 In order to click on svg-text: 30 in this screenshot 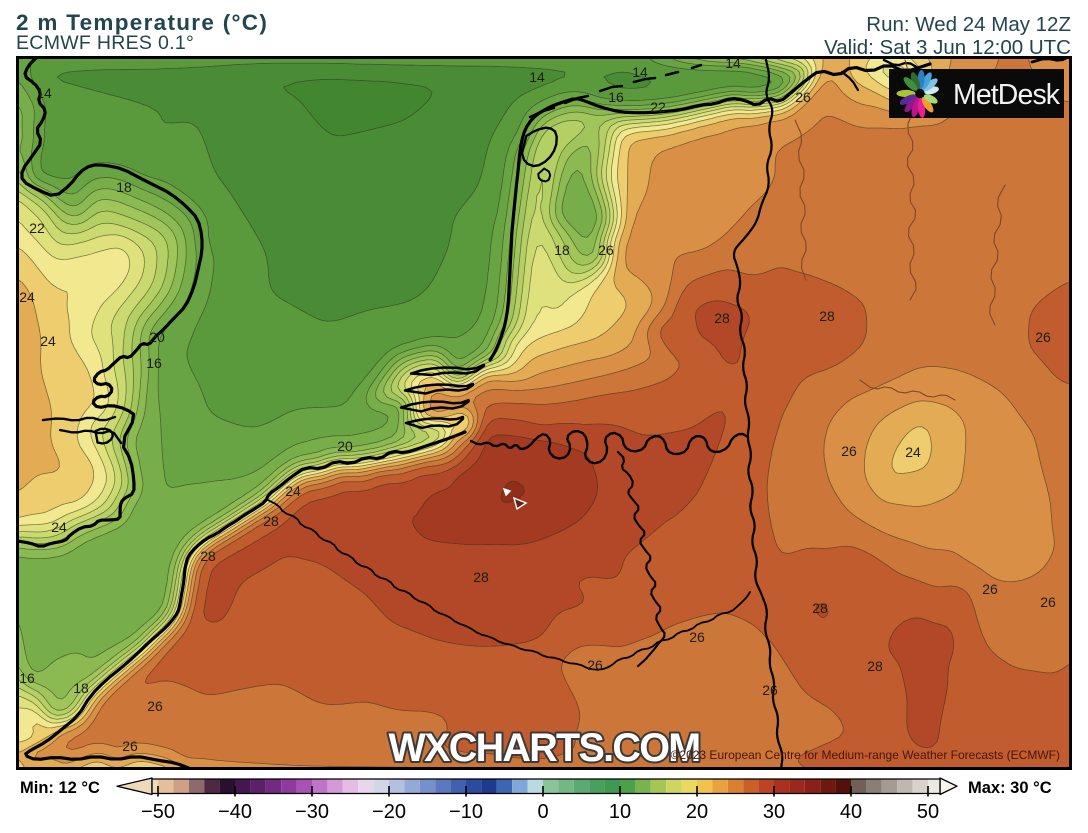, I will do `click(774, 812)`.